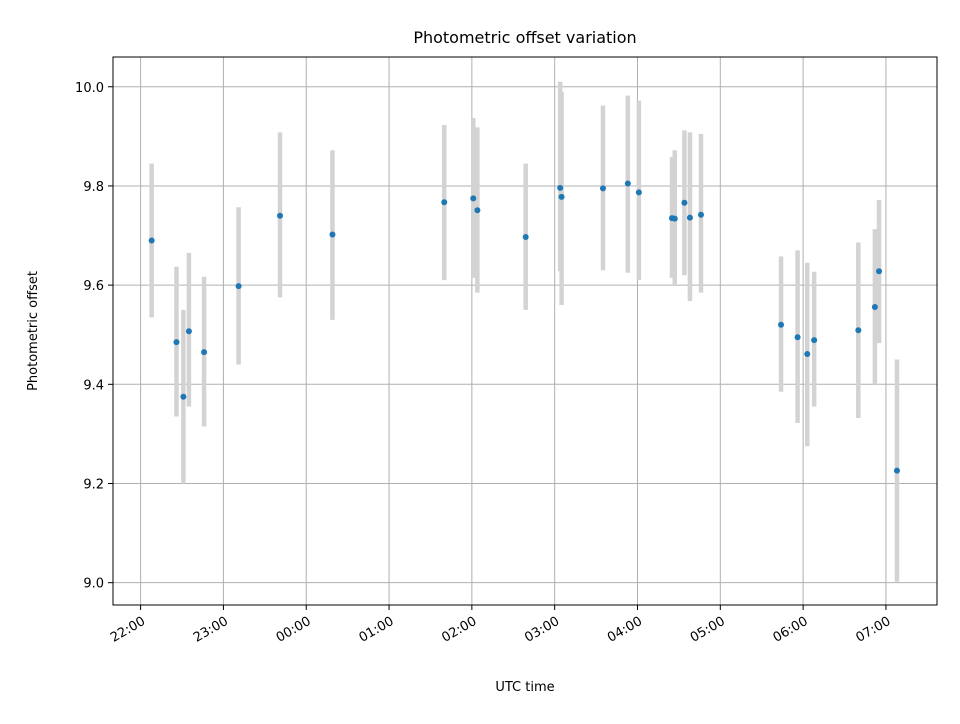 The image size is (960, 724). I want to click on y-tick-label: 9.4, so click(93, 385).